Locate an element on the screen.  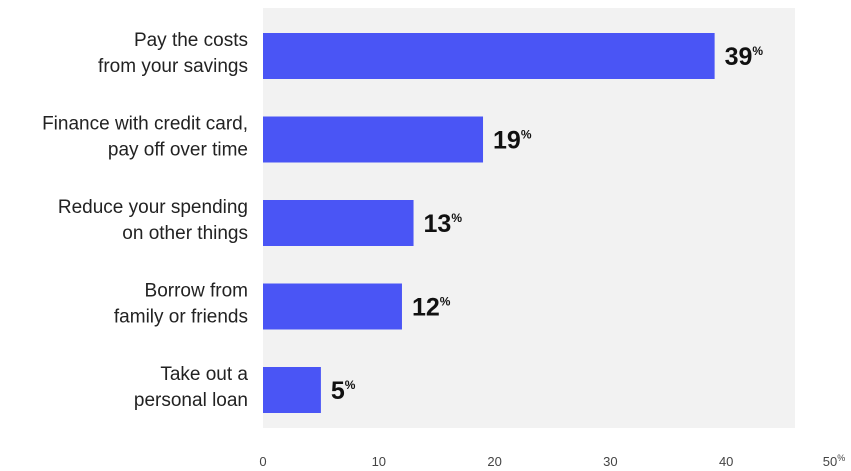
value-label: 19% is located at coordinates (512, 141).